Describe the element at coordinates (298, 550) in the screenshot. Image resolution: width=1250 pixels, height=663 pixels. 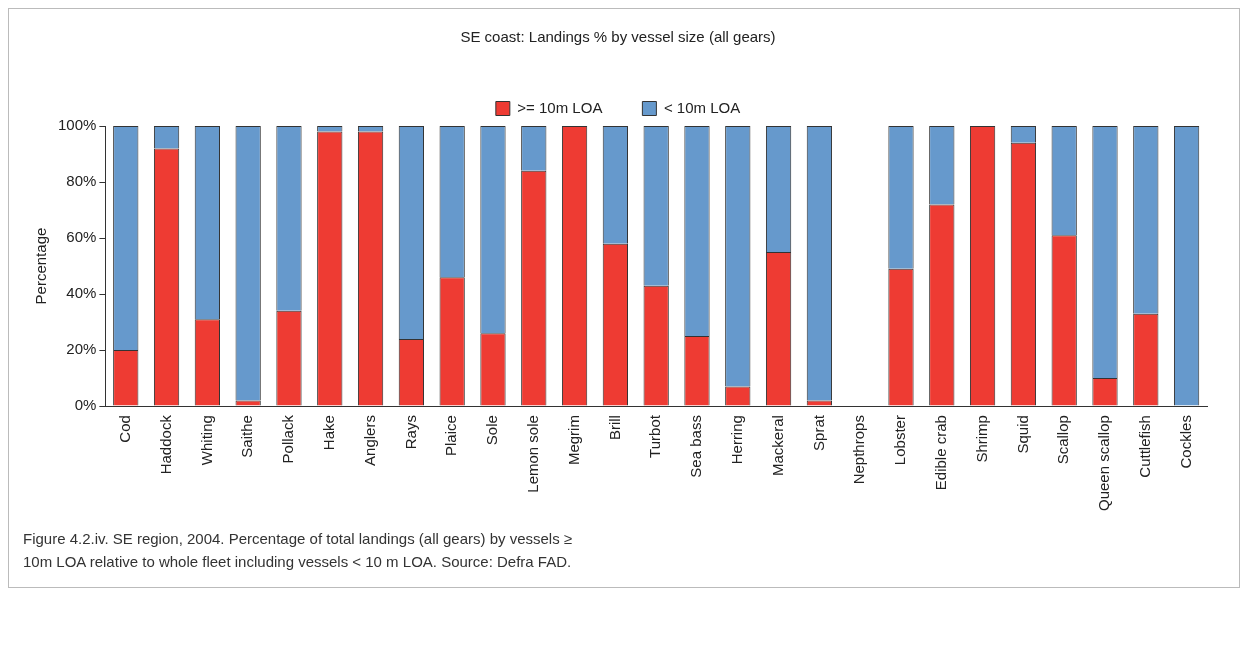
I see `caption: Figure 4.2.iv. SE region, 2004. Percentage of total landings (all gears) by vessels ≥ 10m LOA relative to whole fleet including vessels < 10 m LOA. Source: Defra FAD.` at that location.